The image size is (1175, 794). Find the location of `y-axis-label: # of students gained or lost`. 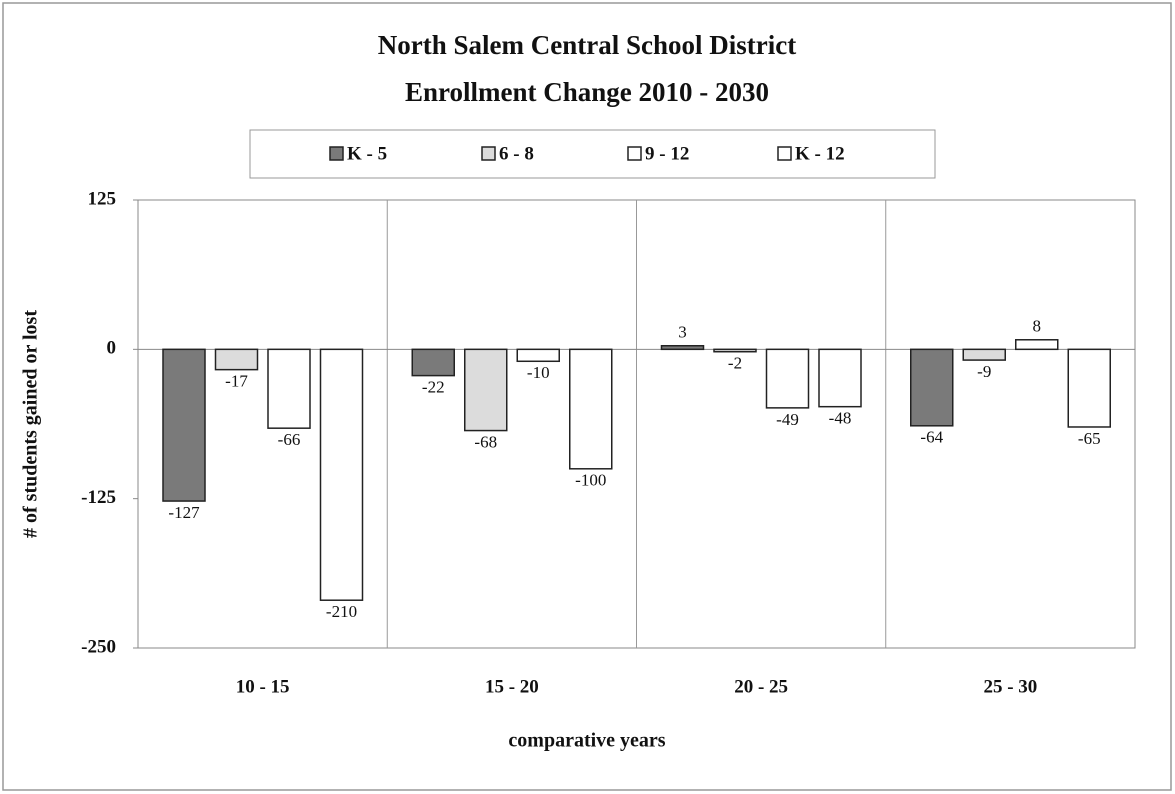

y-axis-label: # of students gained or lost is located at coordinates (31, 424).